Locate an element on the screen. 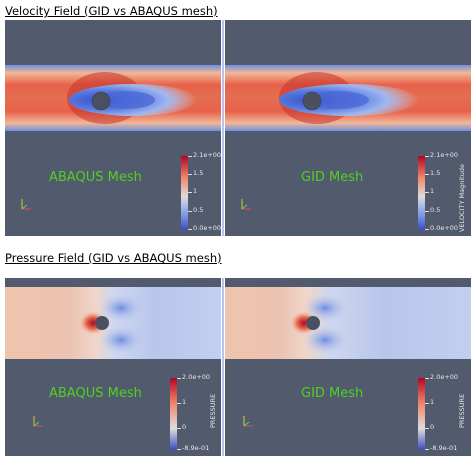 This screenshot has width=476, height=461. pressure-right-mesh-label: GID Mesh is located at coordinates (332, 393).